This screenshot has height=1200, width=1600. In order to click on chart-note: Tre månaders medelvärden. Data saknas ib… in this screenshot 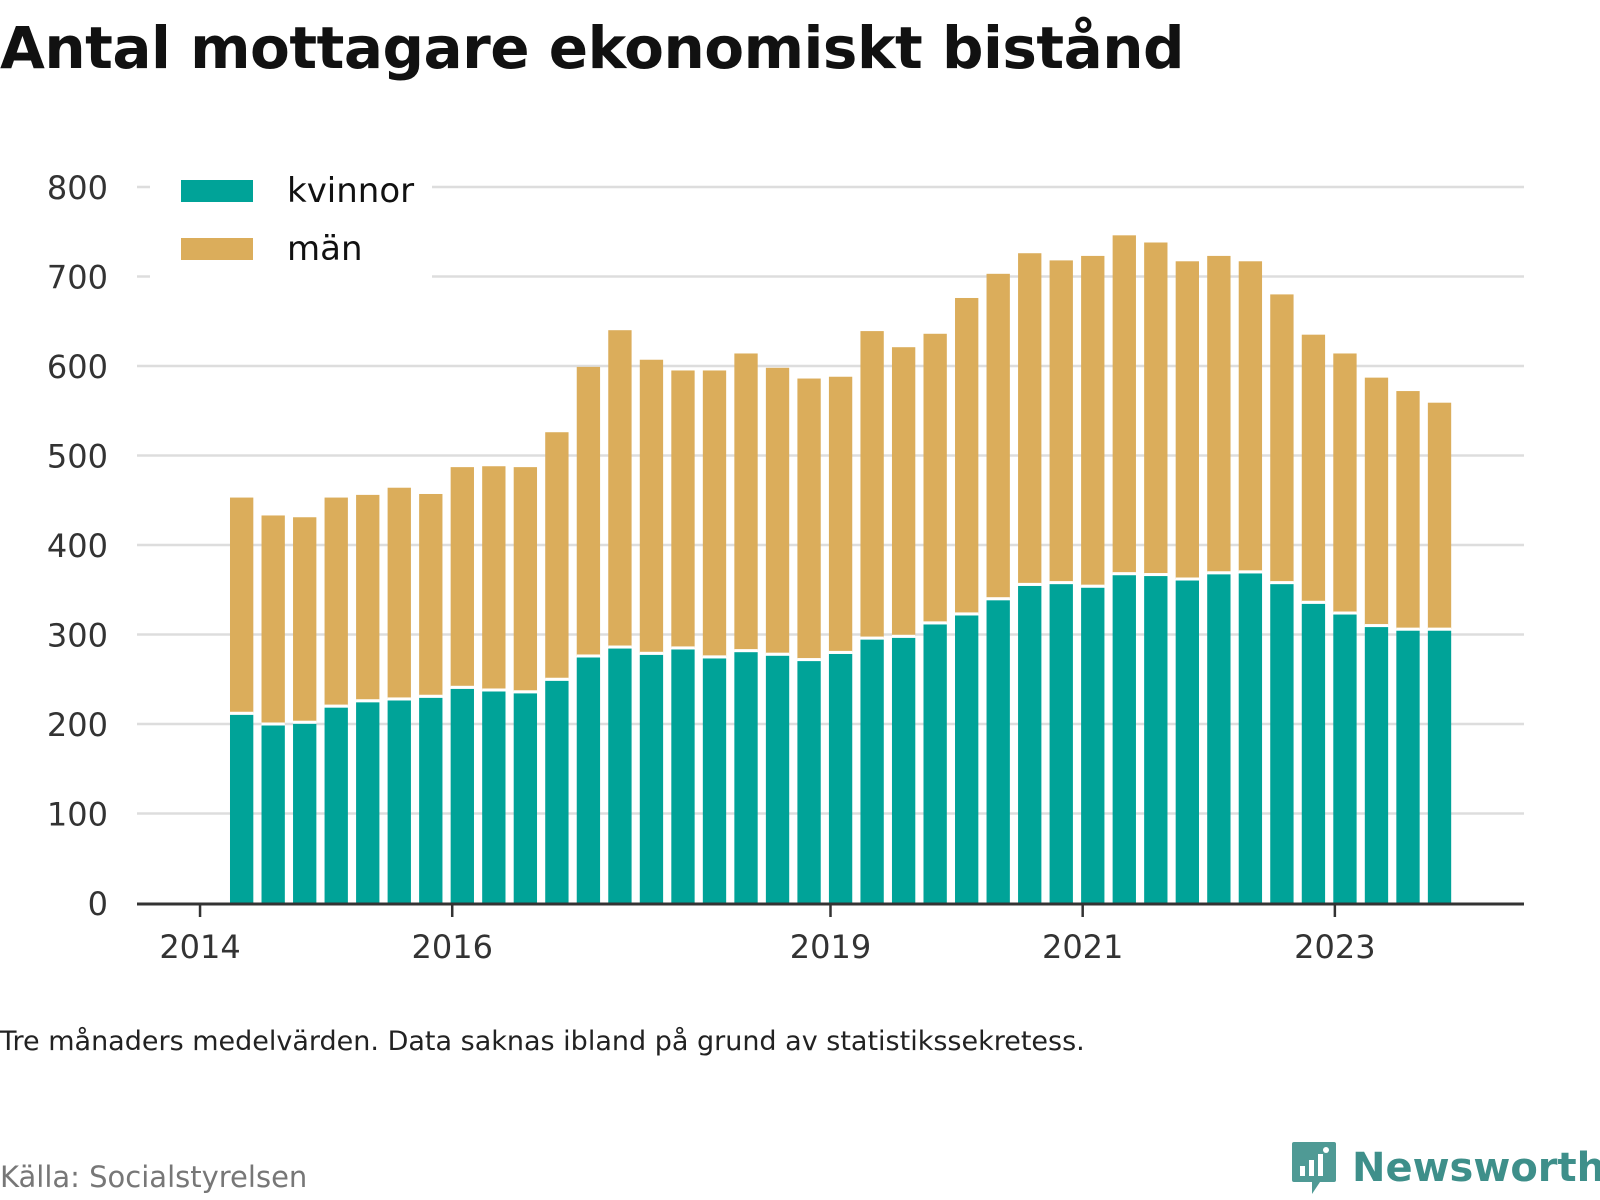, I will do `click(542, 1041)`.